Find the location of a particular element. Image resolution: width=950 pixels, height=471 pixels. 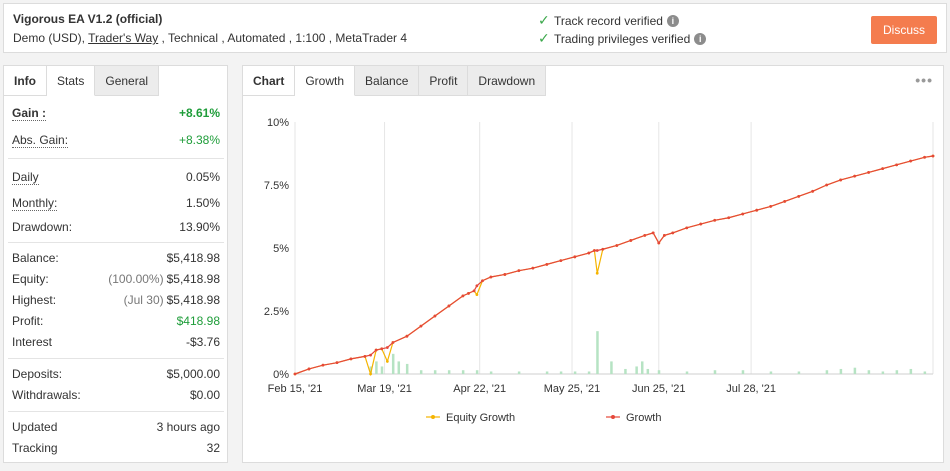

discuss-button: Discuss is located at coordinates (904, 30).